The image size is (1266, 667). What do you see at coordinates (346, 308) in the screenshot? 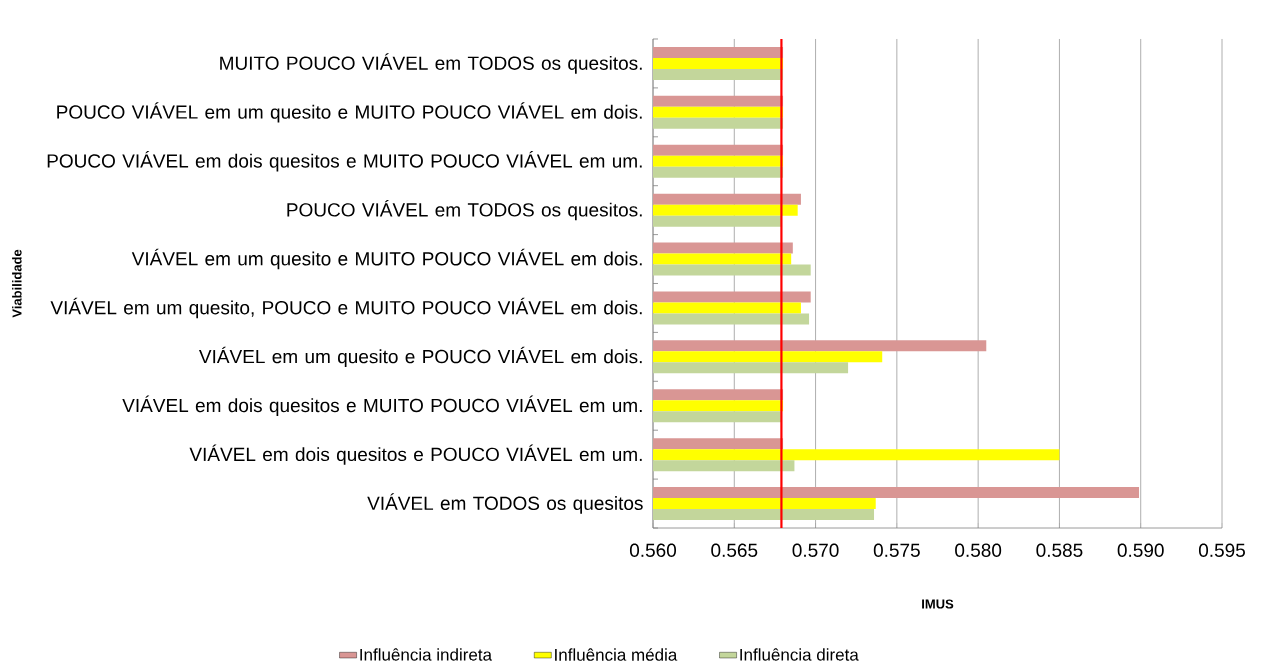
I see `y-tick-label: VIÁVEL em um quesito, POUCO e MUITO POUCO VIÁVEL em dois.` at bounding box center [346, 308].